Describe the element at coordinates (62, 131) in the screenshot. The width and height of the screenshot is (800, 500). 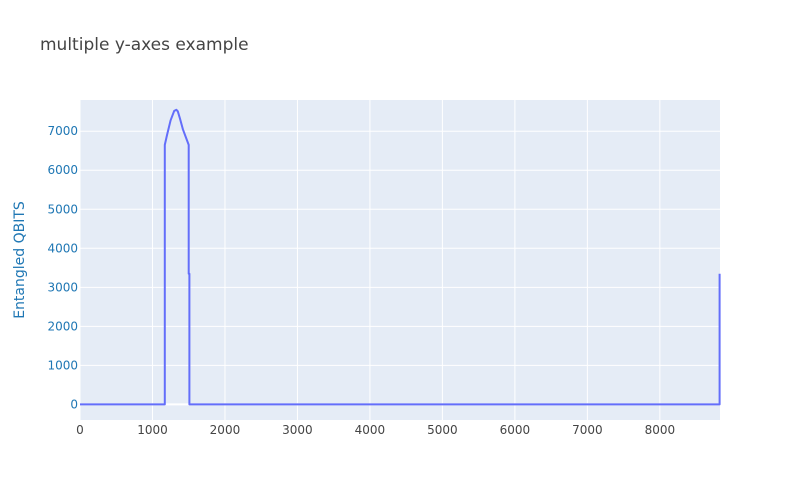
I see `y-tick-label: 7000` at that location.